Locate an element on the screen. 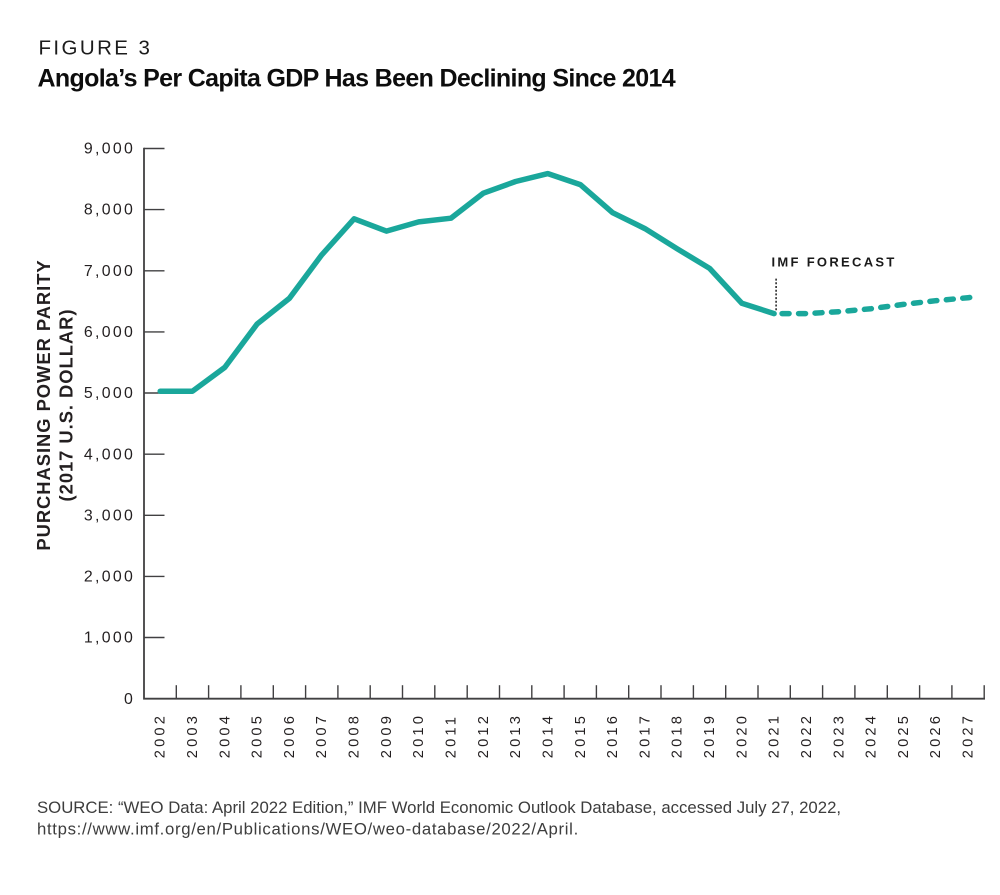  svg-text: 2025 is located at coordinates (904, 735).